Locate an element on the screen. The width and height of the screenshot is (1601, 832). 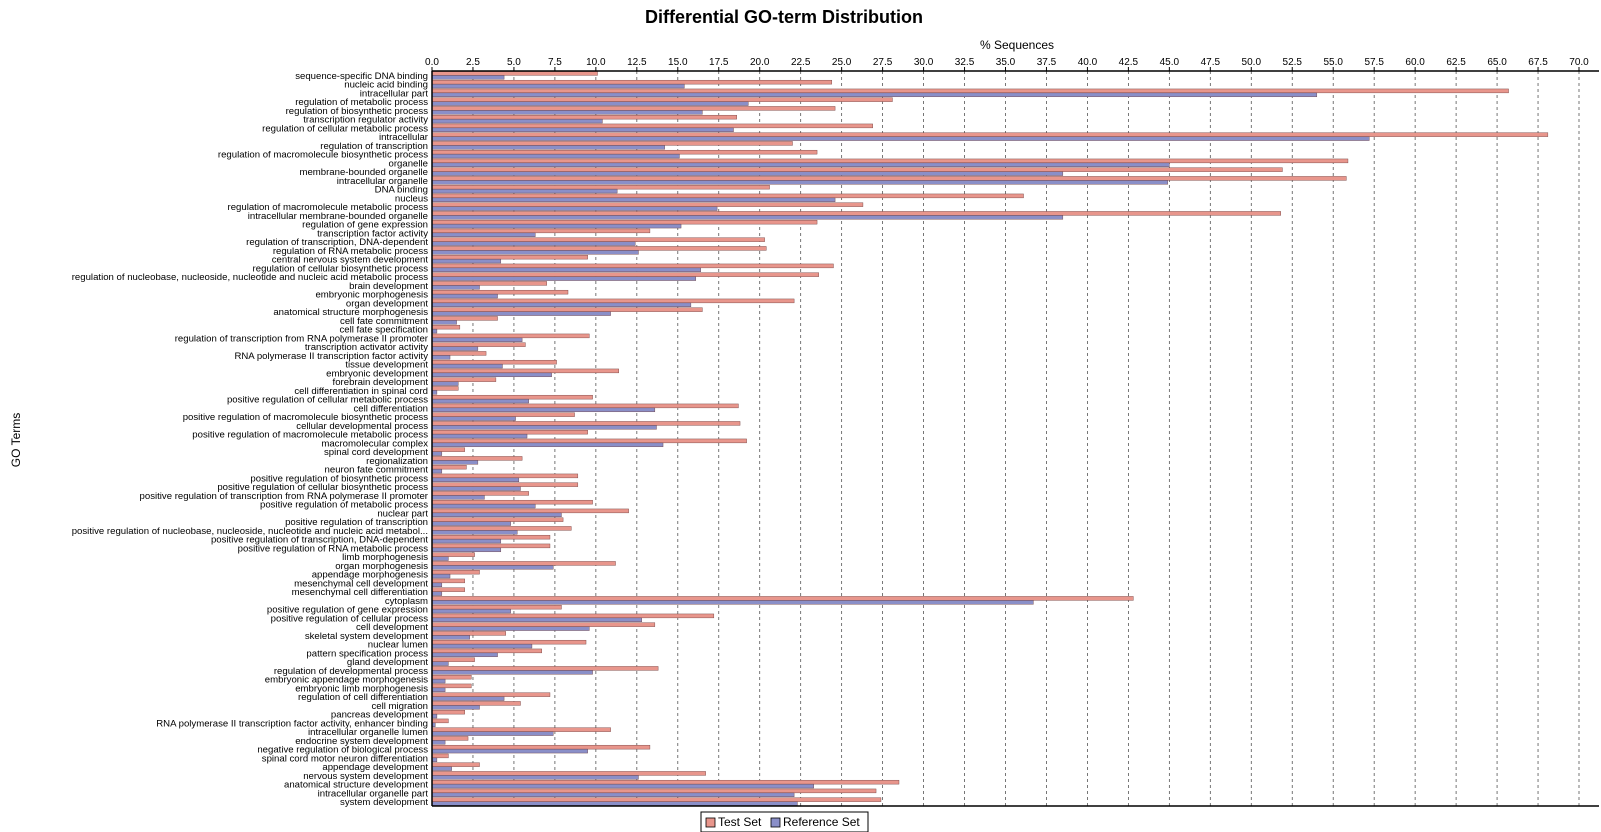
x-tick-label: 15.0 is located at coordinates (678, 62).